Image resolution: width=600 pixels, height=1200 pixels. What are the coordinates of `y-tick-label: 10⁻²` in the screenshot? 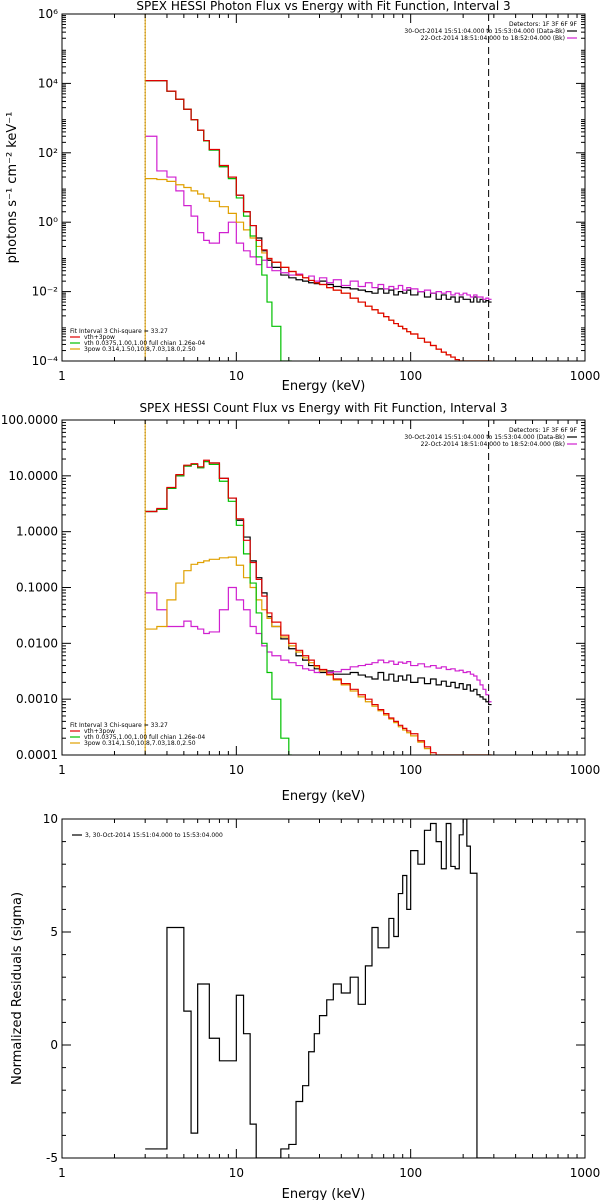 It's located at (45, 292).